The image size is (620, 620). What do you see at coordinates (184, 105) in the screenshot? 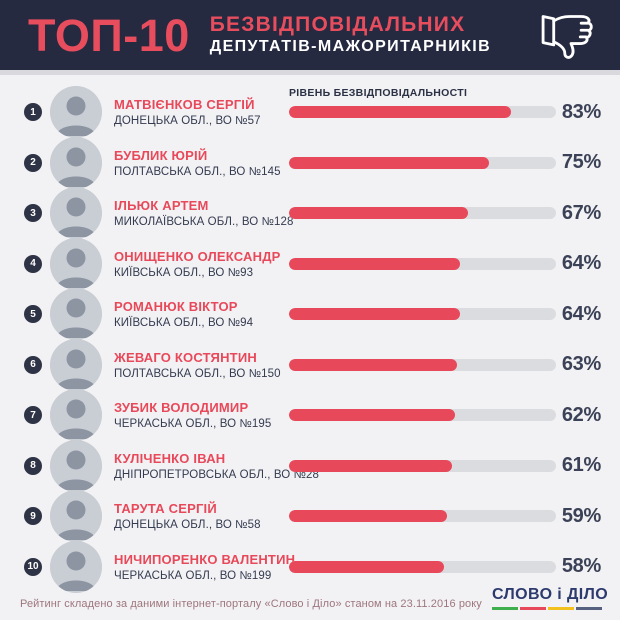
I see `deputy-name: МАТВІЄНКОВ СЕРГІЙ` at bounding box center [184, 105].